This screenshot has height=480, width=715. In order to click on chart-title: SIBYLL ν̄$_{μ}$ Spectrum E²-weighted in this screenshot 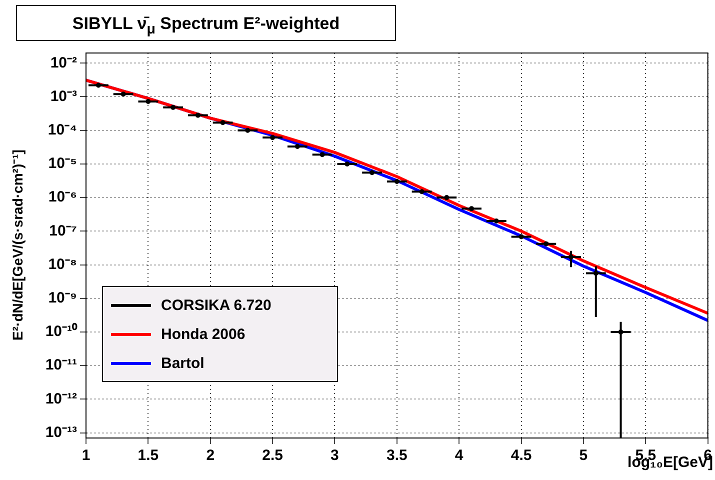, I will do `click(206, 23)`.